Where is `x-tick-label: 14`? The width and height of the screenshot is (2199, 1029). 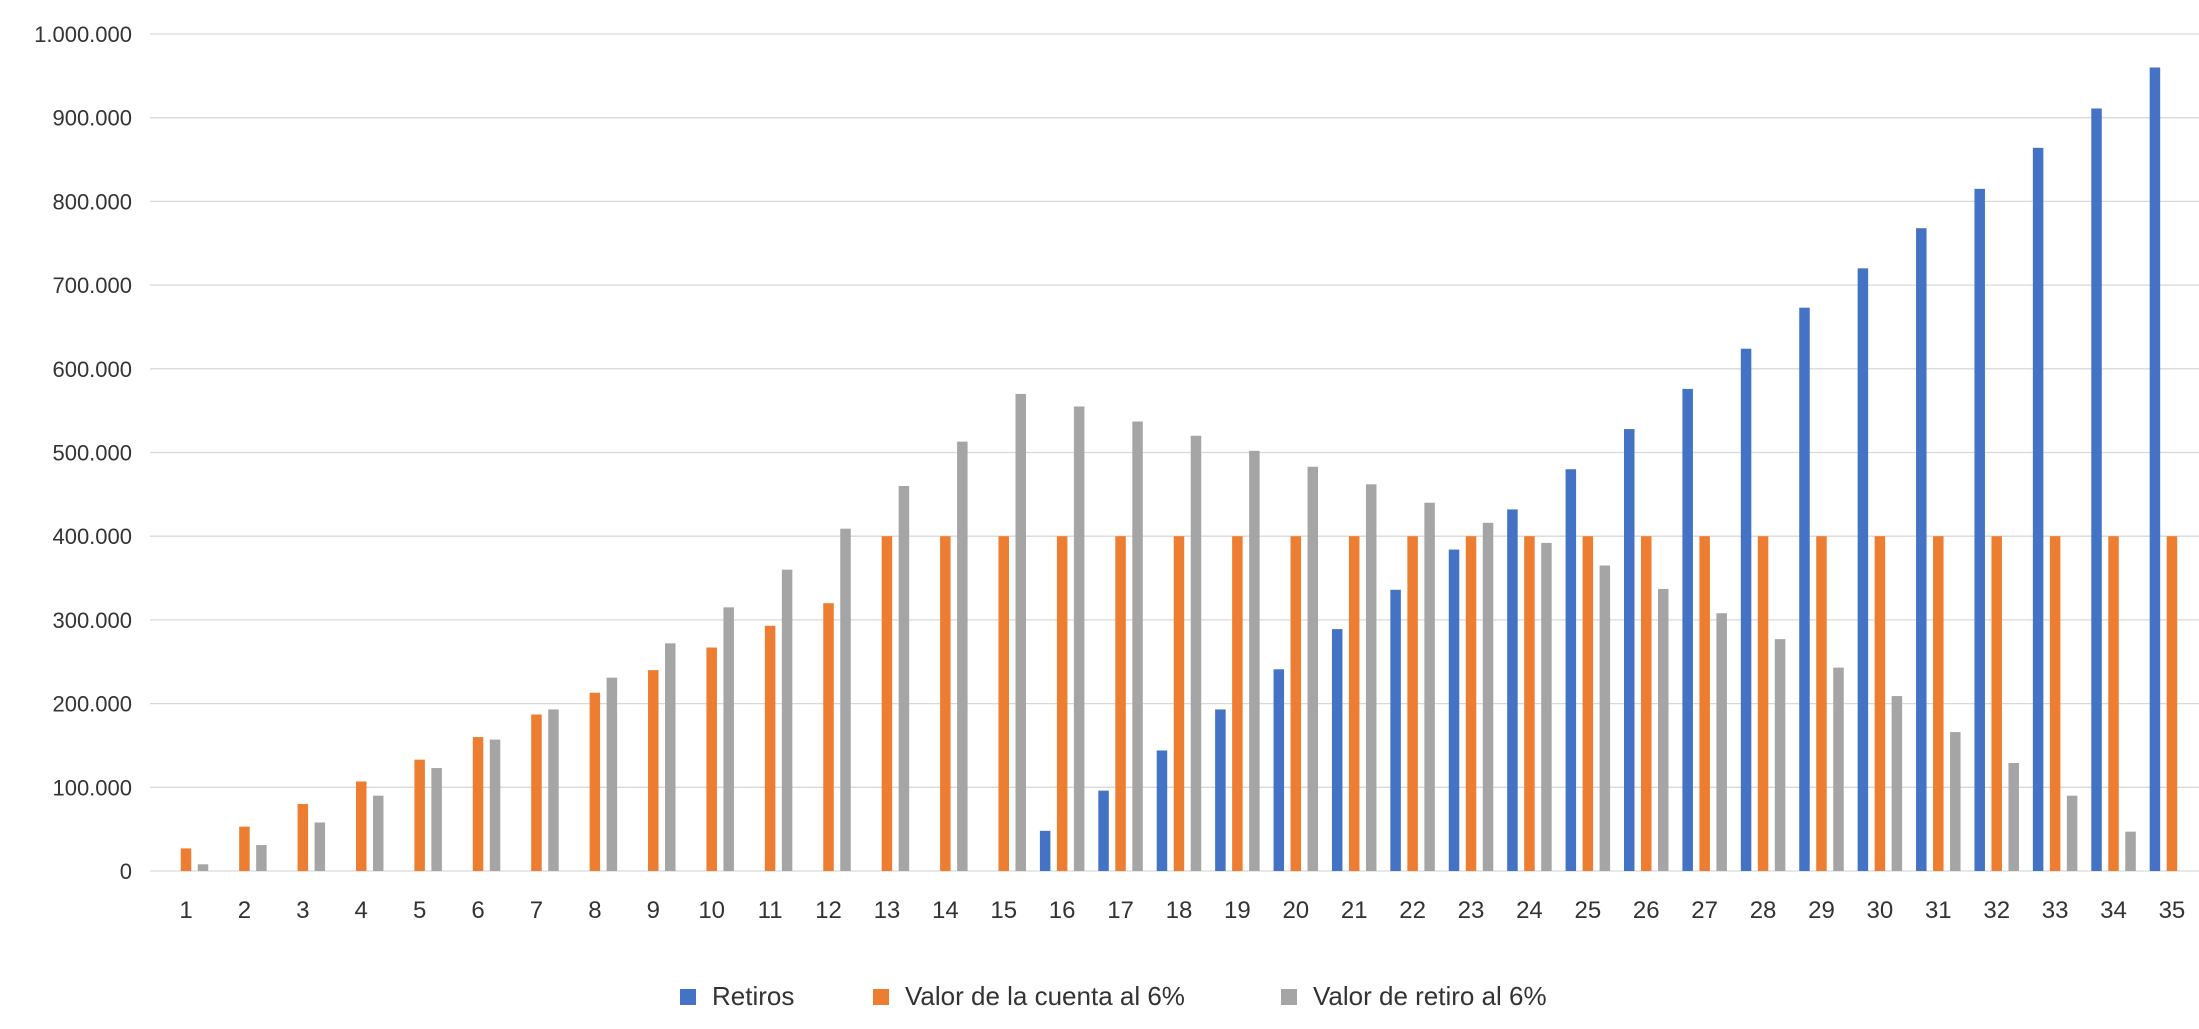 x-tick-label: 14 is located at coordinates (945, 910).